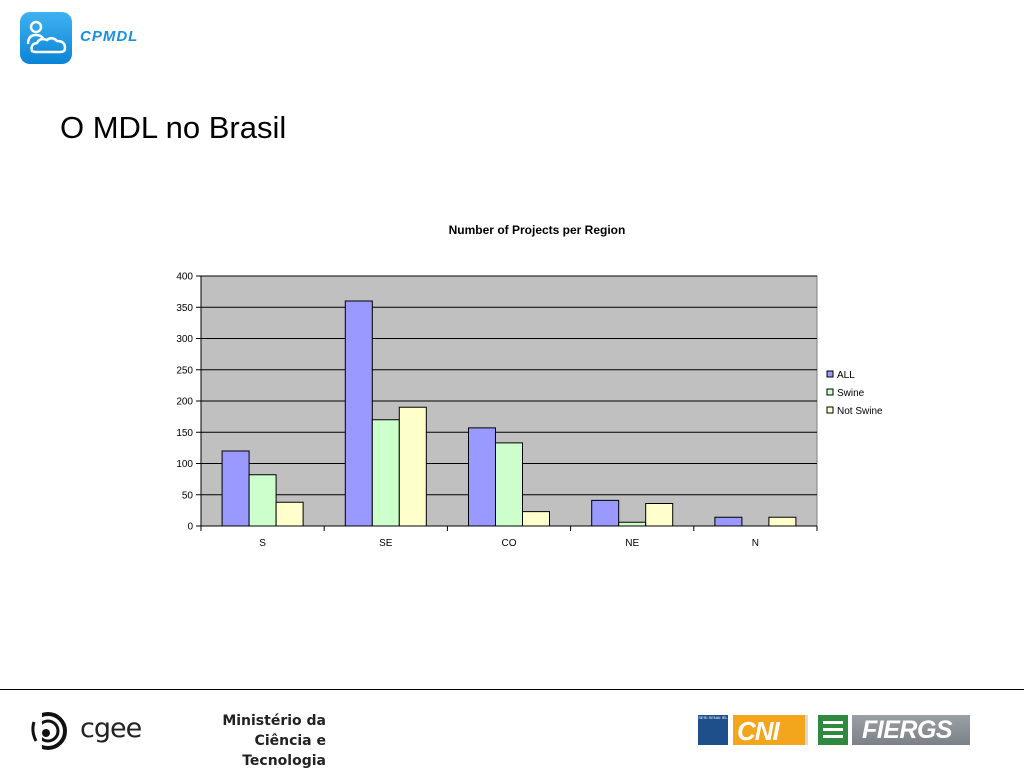  What do you see at coordinates (262, 500) in the screenshot?
I see `bar-swine-s` at bounding box center [262, 500].